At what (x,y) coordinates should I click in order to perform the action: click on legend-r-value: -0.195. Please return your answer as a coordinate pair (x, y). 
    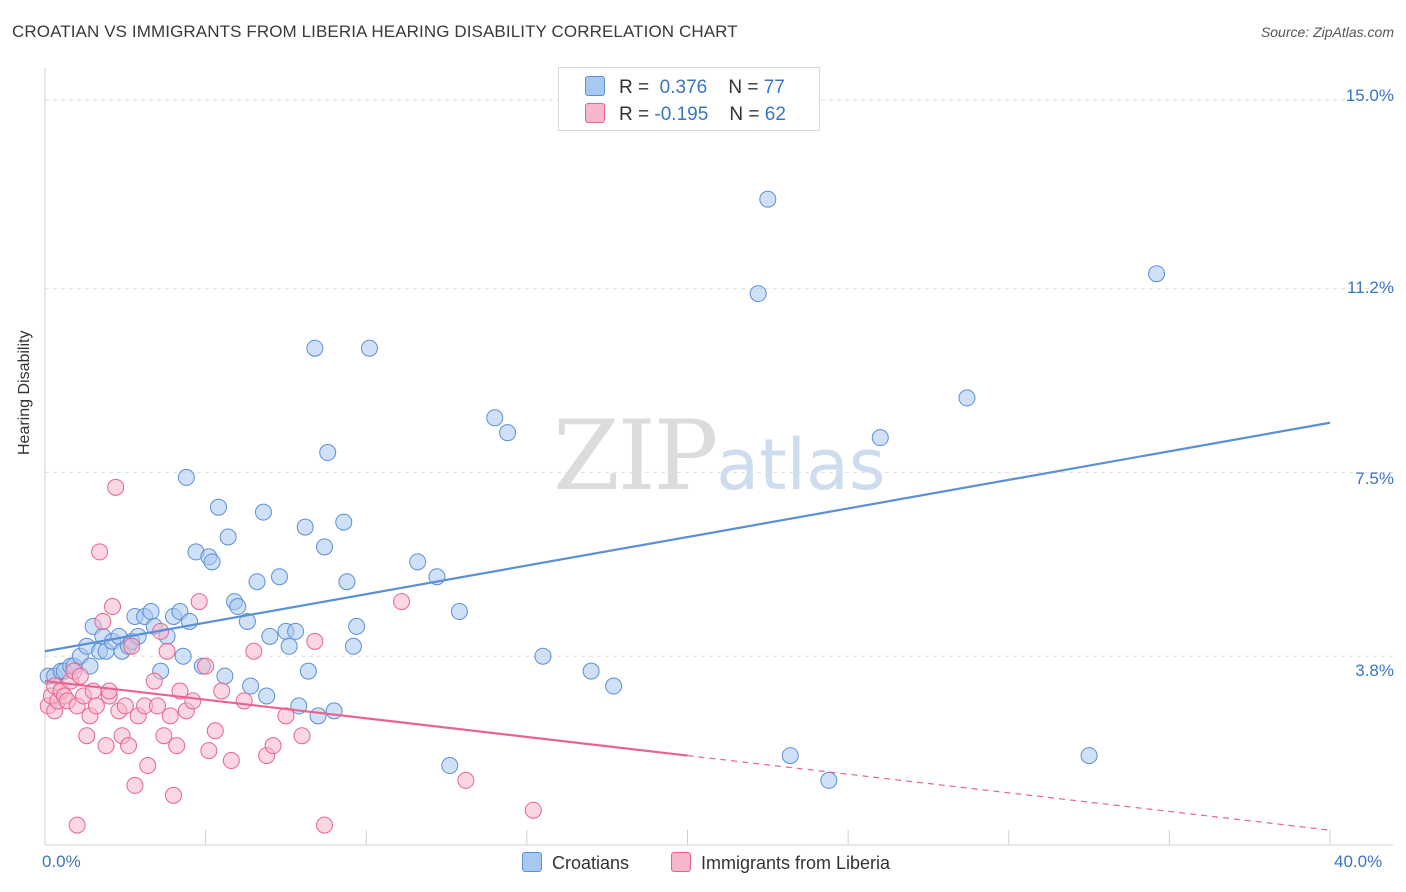
    Looking at the image, I should click on (681, 114).